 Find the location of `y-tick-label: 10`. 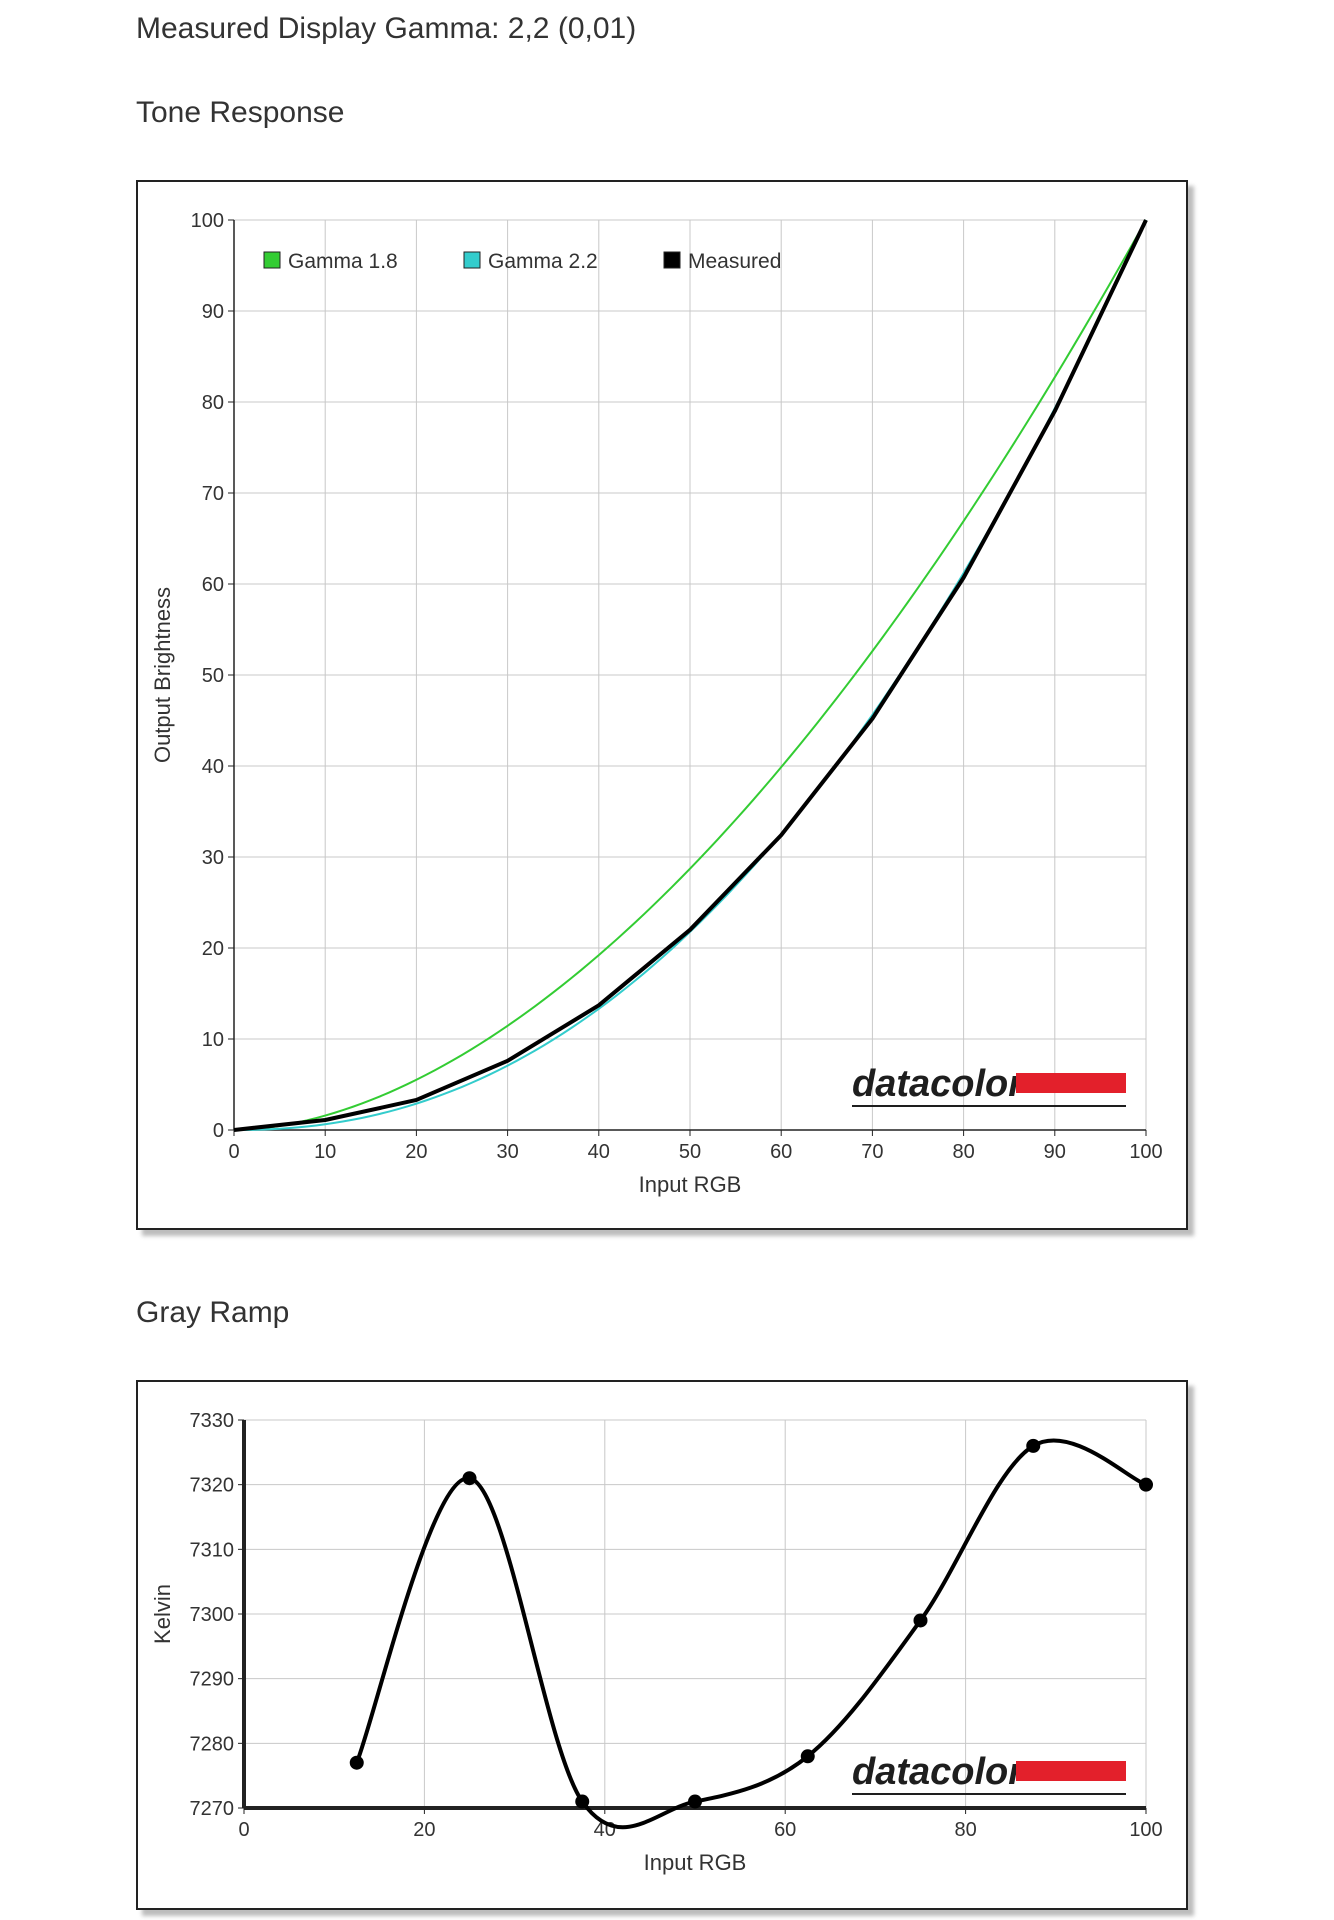

y-tick-label: 10 is located at coordinates (213, 1040).